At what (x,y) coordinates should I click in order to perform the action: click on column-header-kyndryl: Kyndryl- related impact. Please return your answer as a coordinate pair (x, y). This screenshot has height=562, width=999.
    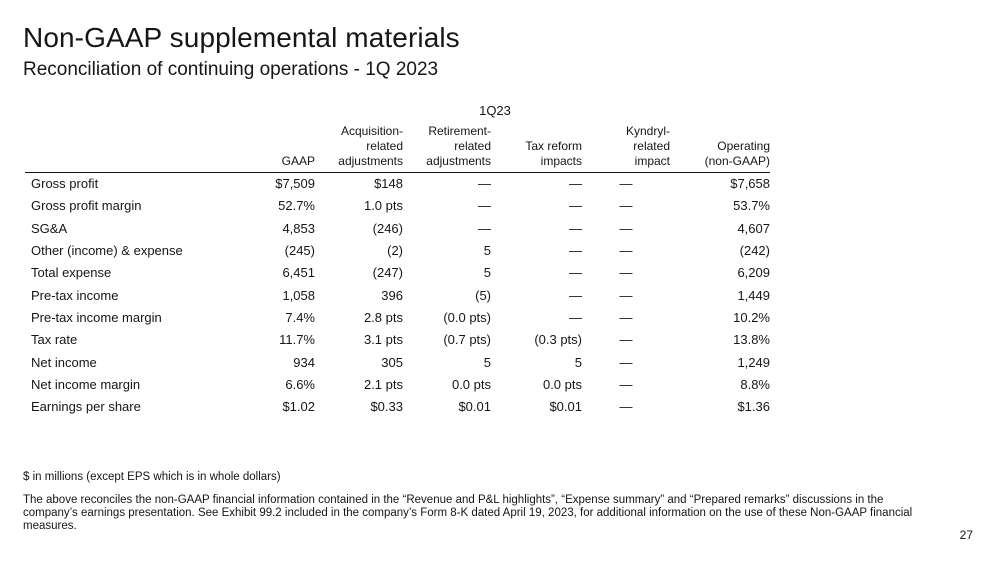
    Looking at the image, I should click on (626, 148).